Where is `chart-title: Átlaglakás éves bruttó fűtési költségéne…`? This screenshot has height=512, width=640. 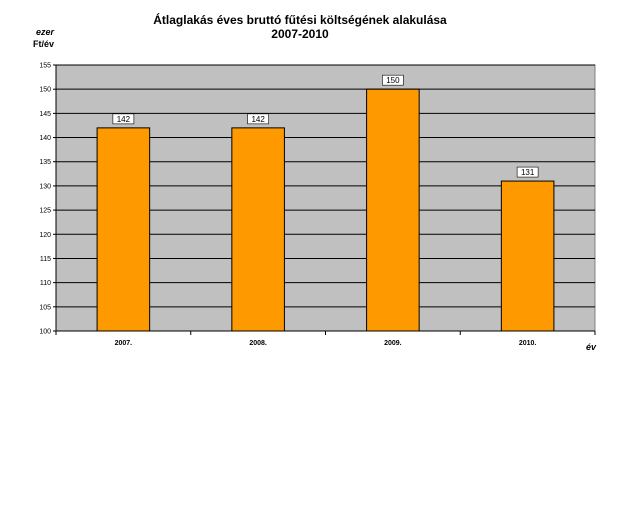
chart-title: Átlaglakás éves bruttó fűtési költségéne… is located at coordinates (300, 19).